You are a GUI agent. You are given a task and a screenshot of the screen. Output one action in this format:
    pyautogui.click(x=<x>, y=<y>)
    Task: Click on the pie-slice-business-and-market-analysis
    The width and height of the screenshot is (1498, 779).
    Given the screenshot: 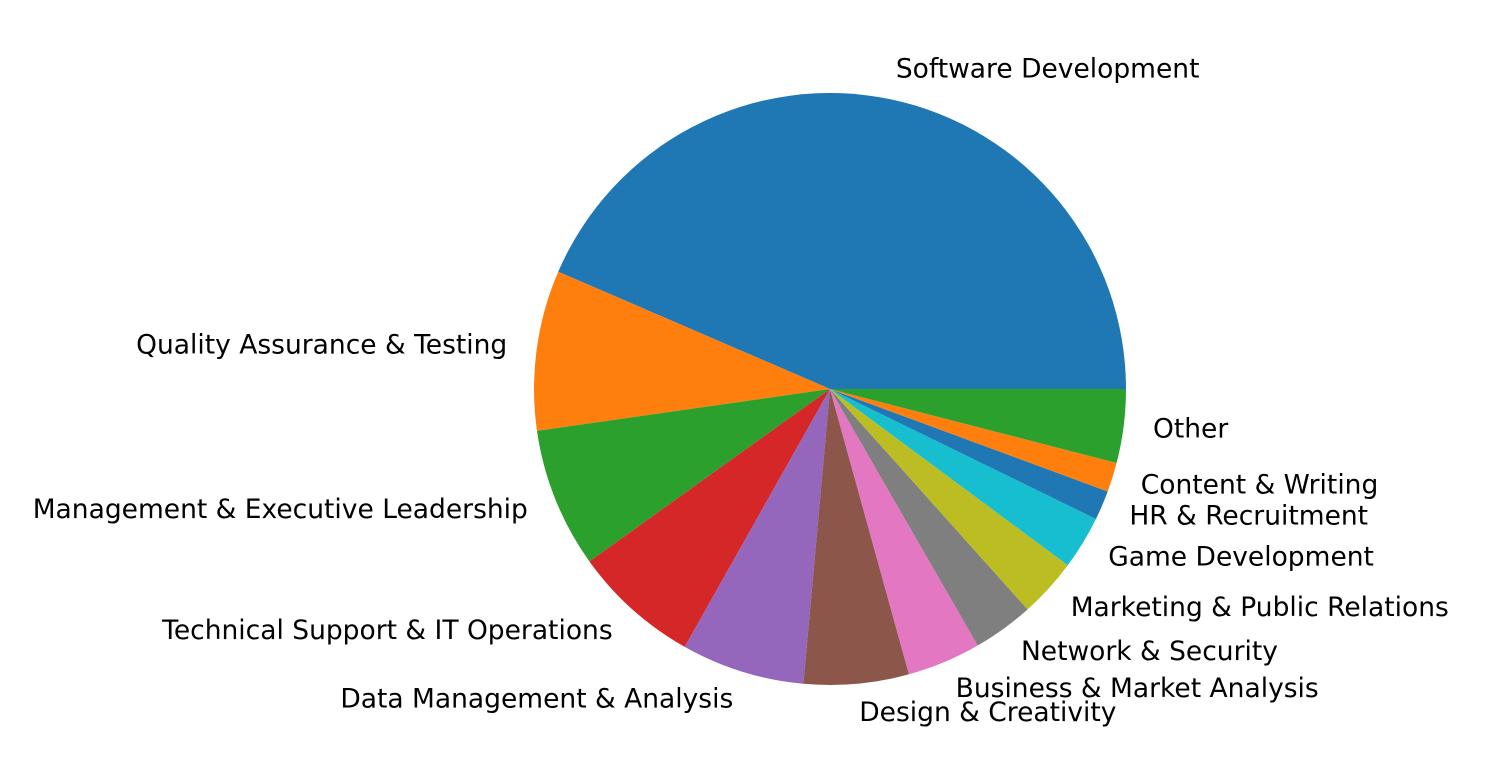 What is the action you would take?
    pyautogui.click(x=904, y=532)
    